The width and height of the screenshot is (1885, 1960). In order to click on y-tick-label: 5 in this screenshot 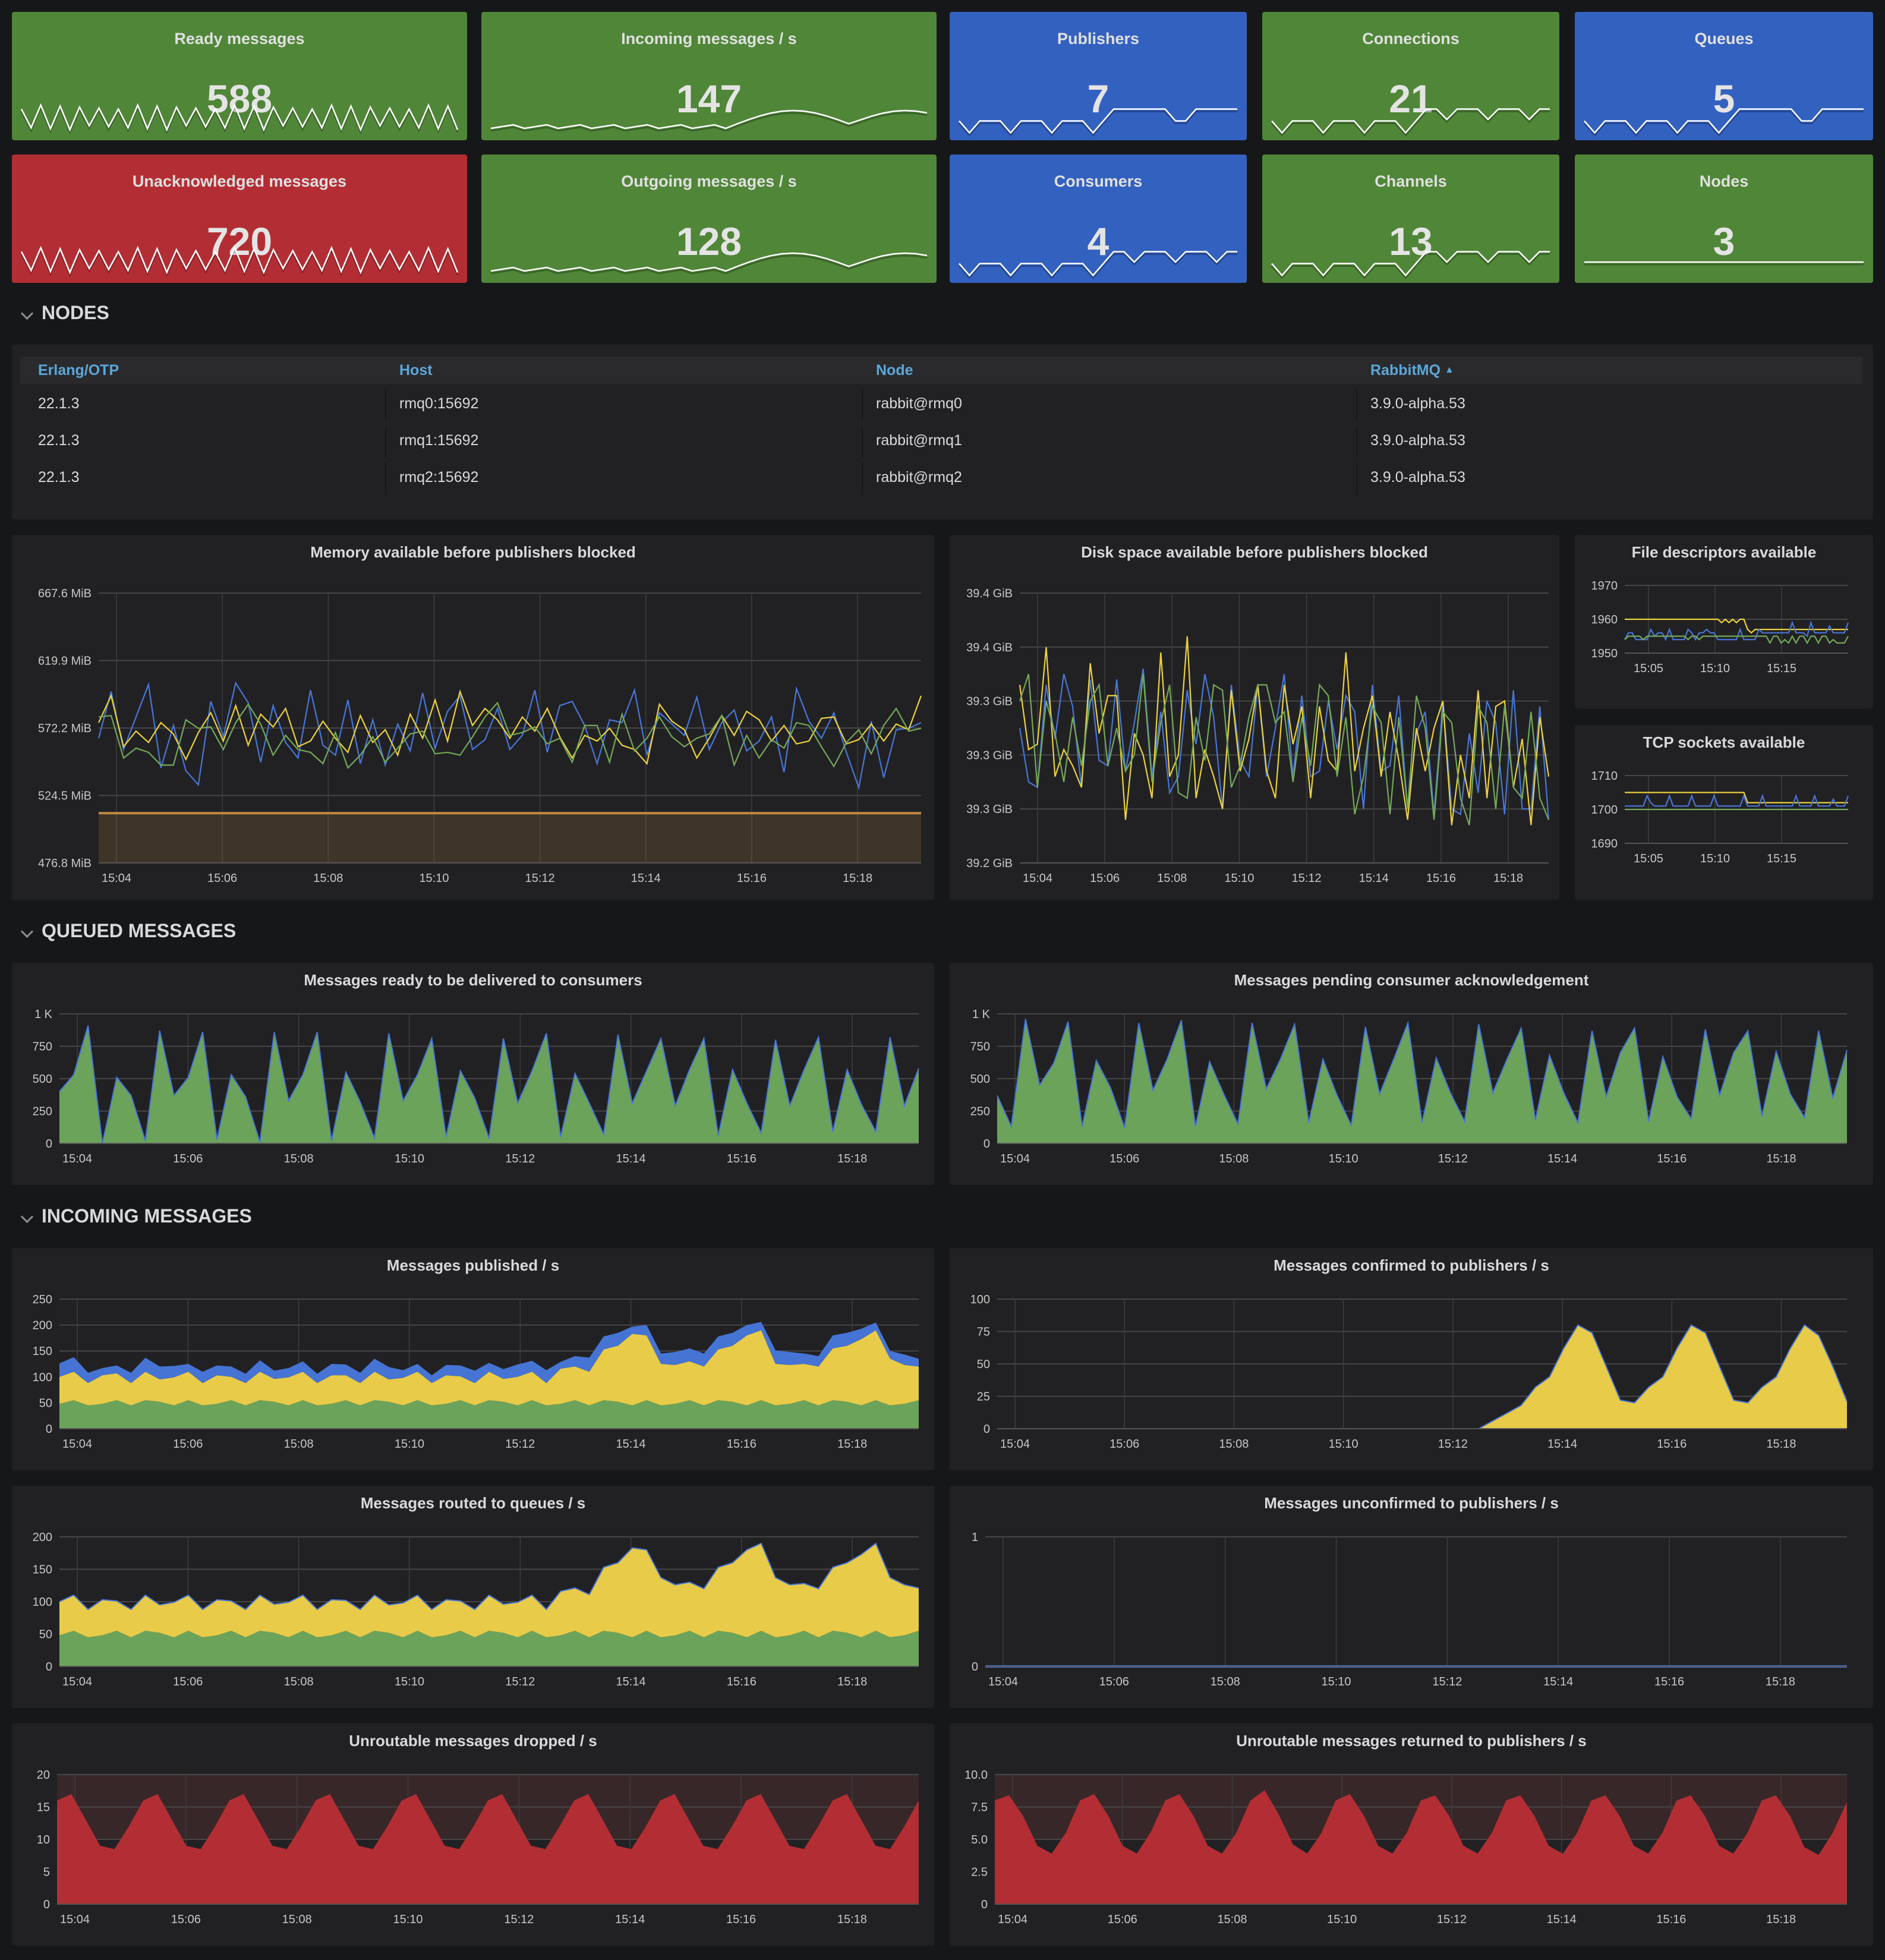, I will do `click(47, 1872)`.